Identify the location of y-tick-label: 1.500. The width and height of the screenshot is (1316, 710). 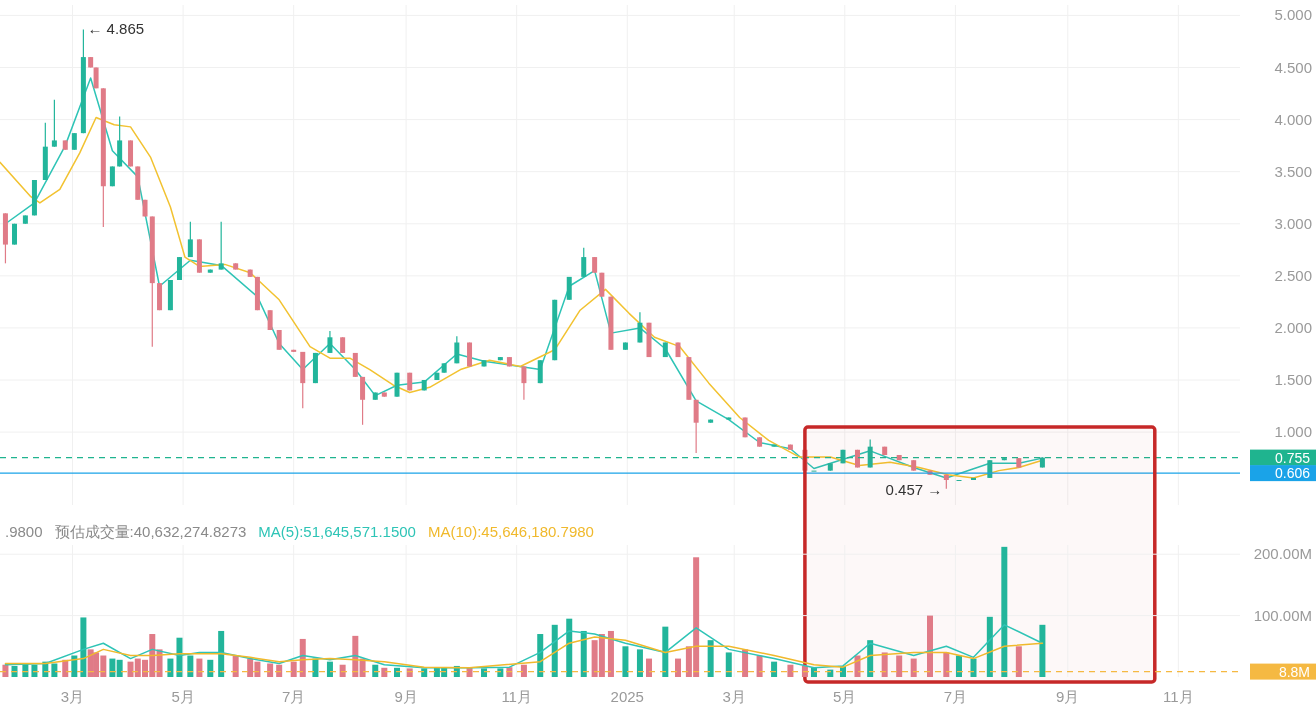
(1293, 379).